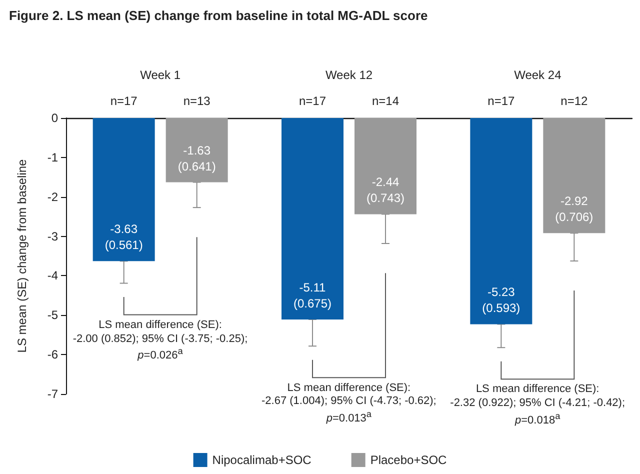  Describe the element at coordinates (262, 460) in the screenshot. I see `legend-label: Nipocalimab+SOC` at that location.